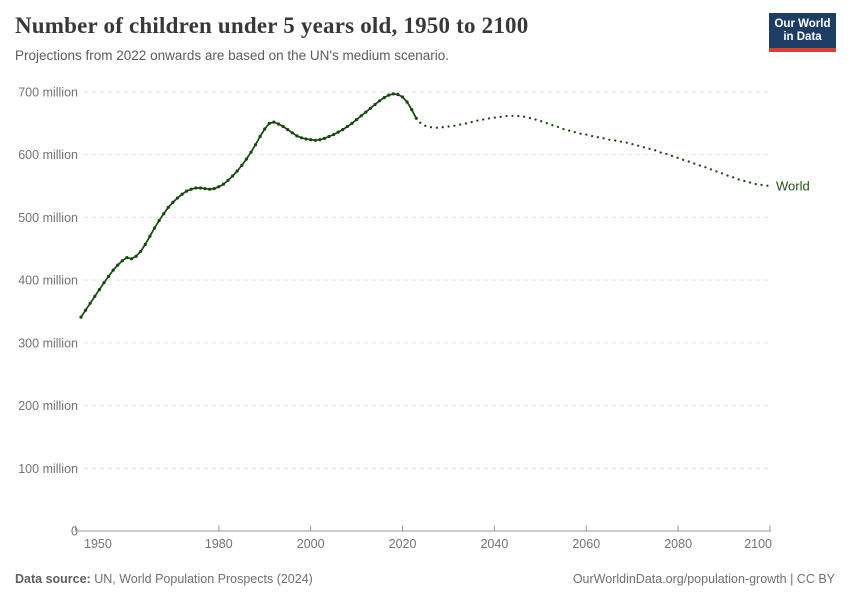 This screenshot has width=850, height=600. Describe the element at coordinates (793, 186) in the screenshot. I see `entity-label-world: World` at that location.